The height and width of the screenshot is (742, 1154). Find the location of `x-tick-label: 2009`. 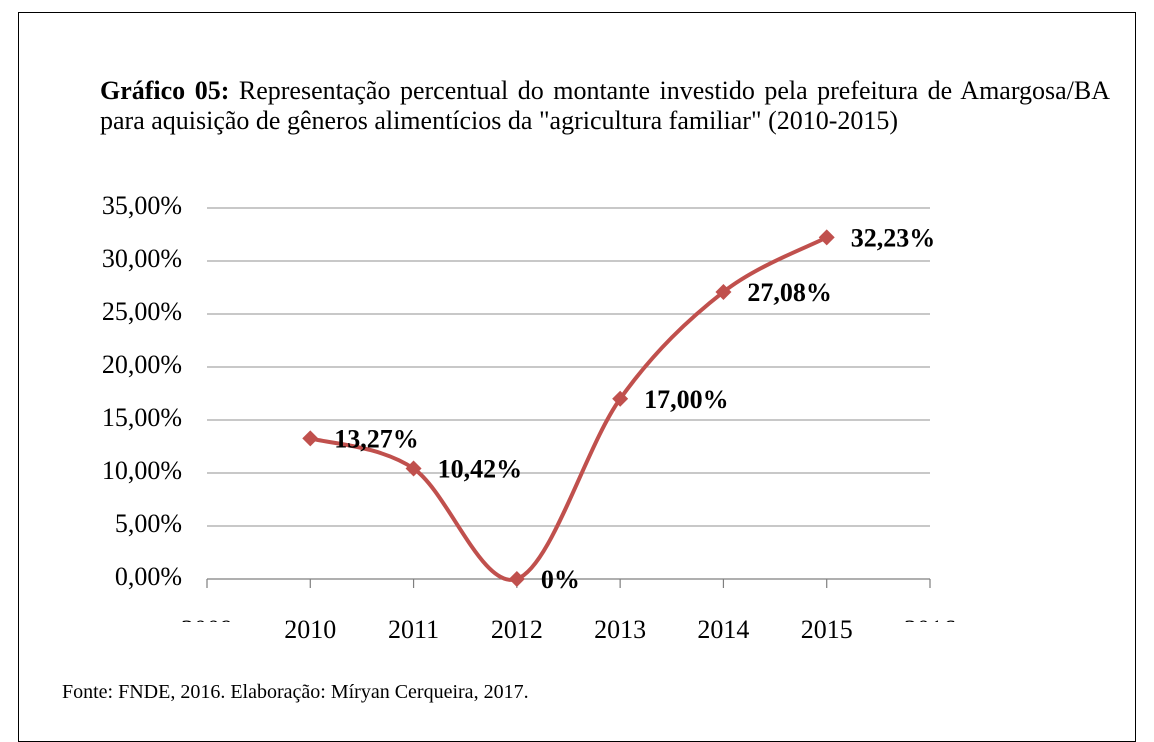

x-tick-label: 2009 is located at coordinates (207, 629).